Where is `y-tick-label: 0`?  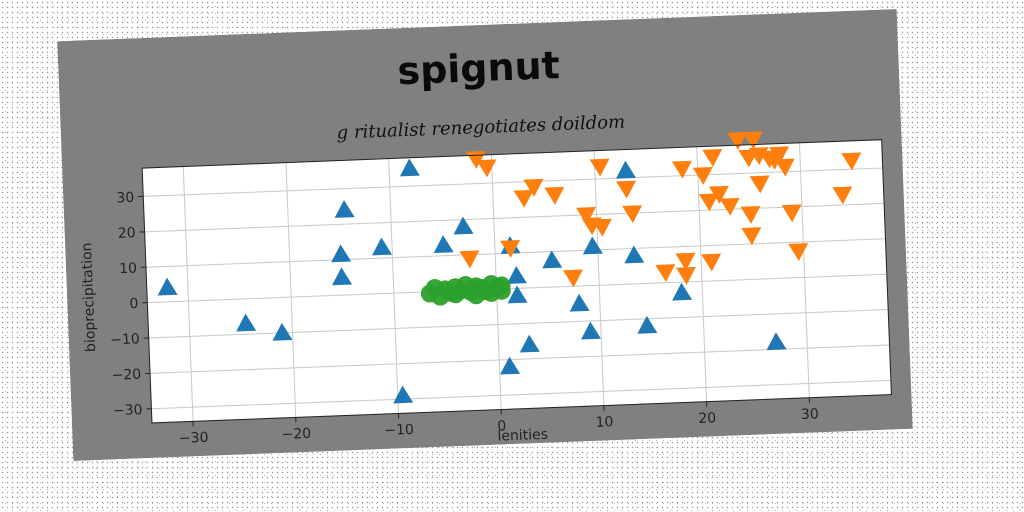
y-tick-label: 0 is located at coordinates (134, 304).